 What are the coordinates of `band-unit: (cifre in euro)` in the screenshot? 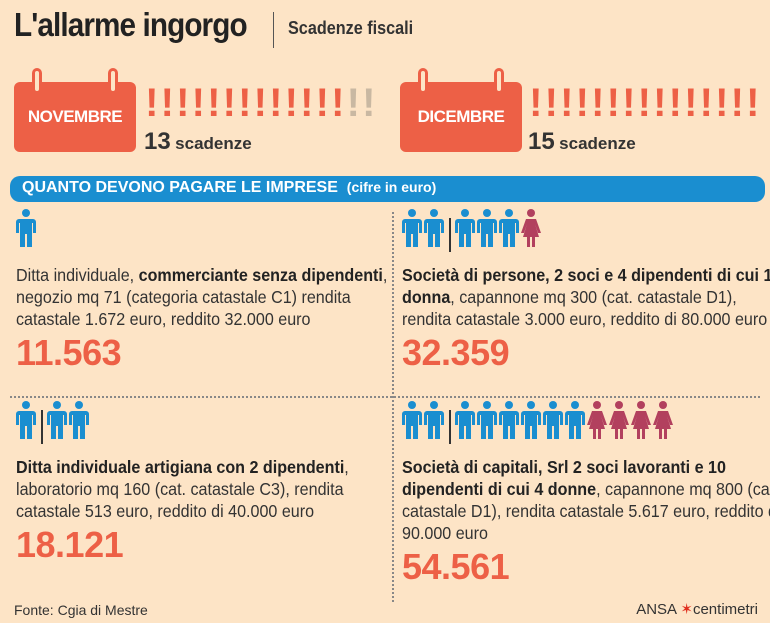 It's located at (391, 187).